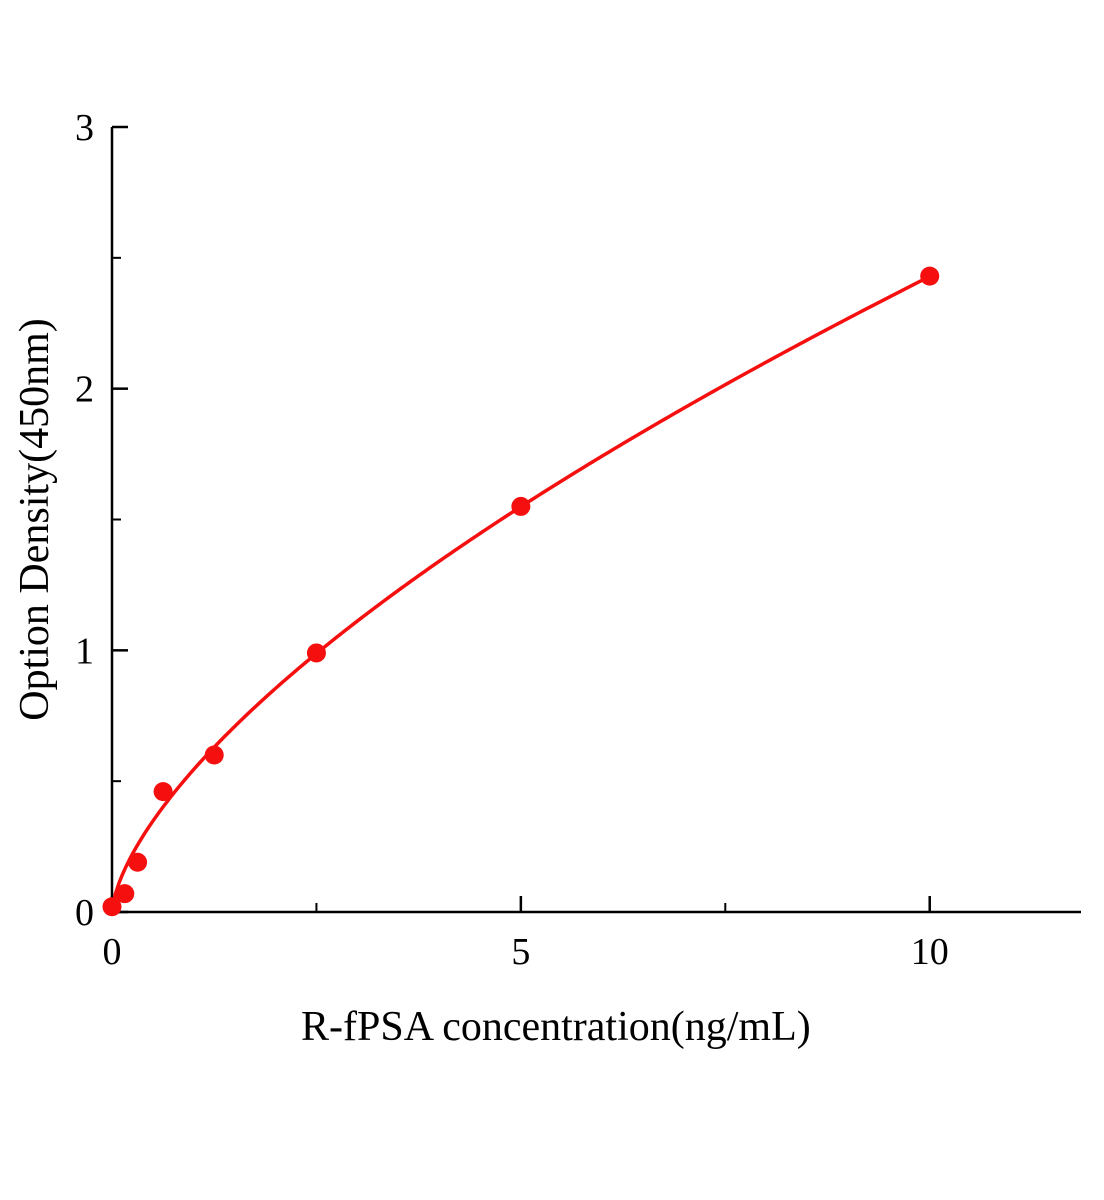 The image size is (1104, 1200). Describe the element at coordinates (556, 1027) in the screenshot. I see `x-axis-title: R-fPSA concentration(ng/mL)` at that location.